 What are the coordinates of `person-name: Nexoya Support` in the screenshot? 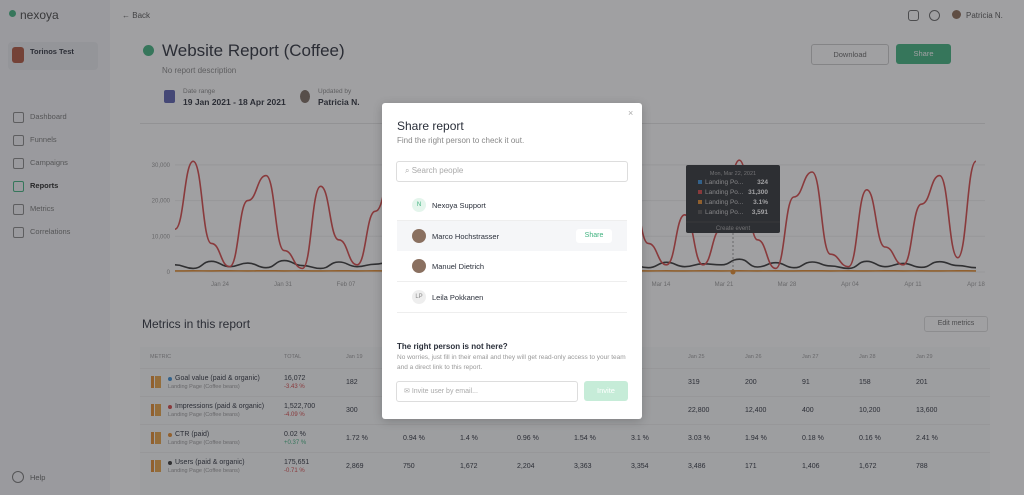 It's located at (459, 205).